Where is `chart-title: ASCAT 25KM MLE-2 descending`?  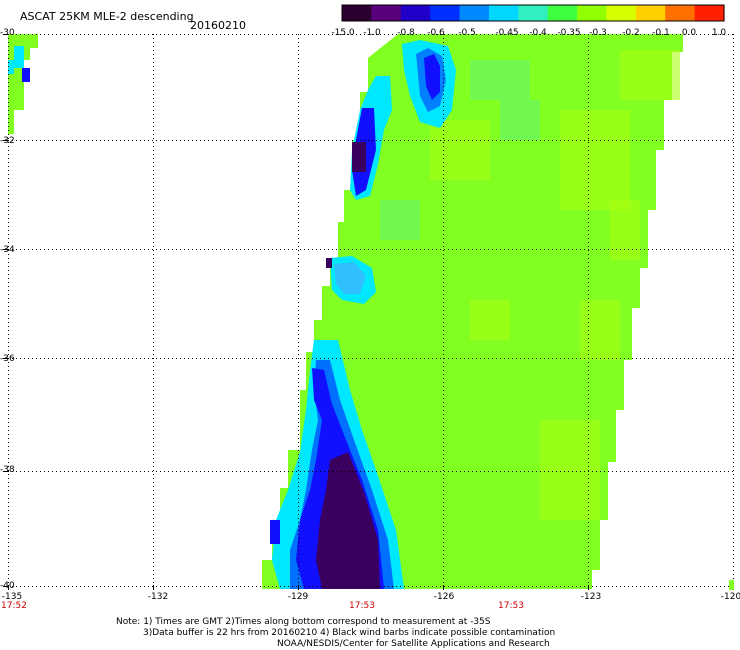
chart-title: ASCAT 25KM MLE-2 descending is located at coordinates (107, 16).